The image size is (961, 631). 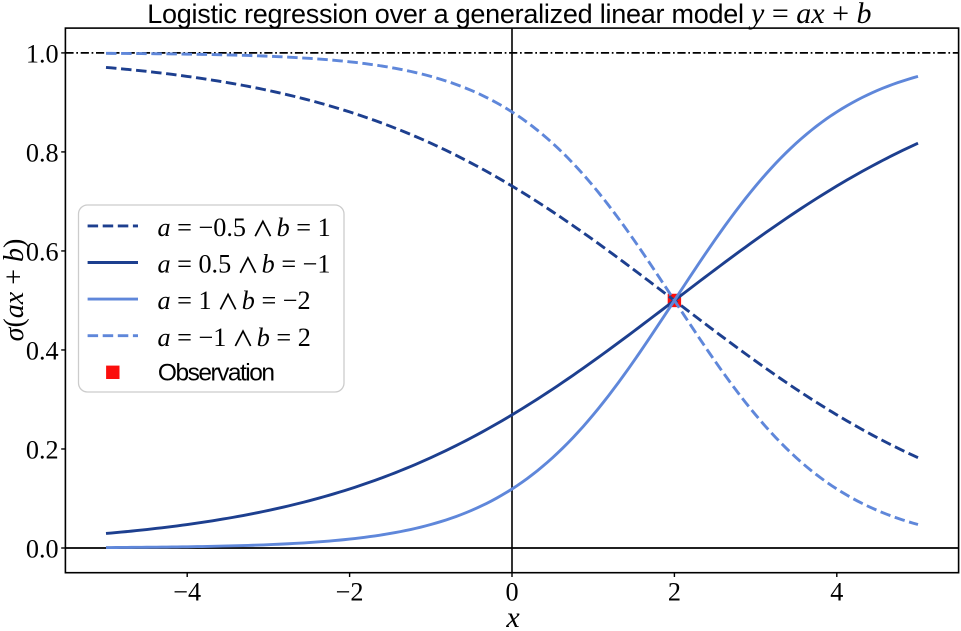 I want to click on svg-text: 0.2, so click(x=42, y=450).